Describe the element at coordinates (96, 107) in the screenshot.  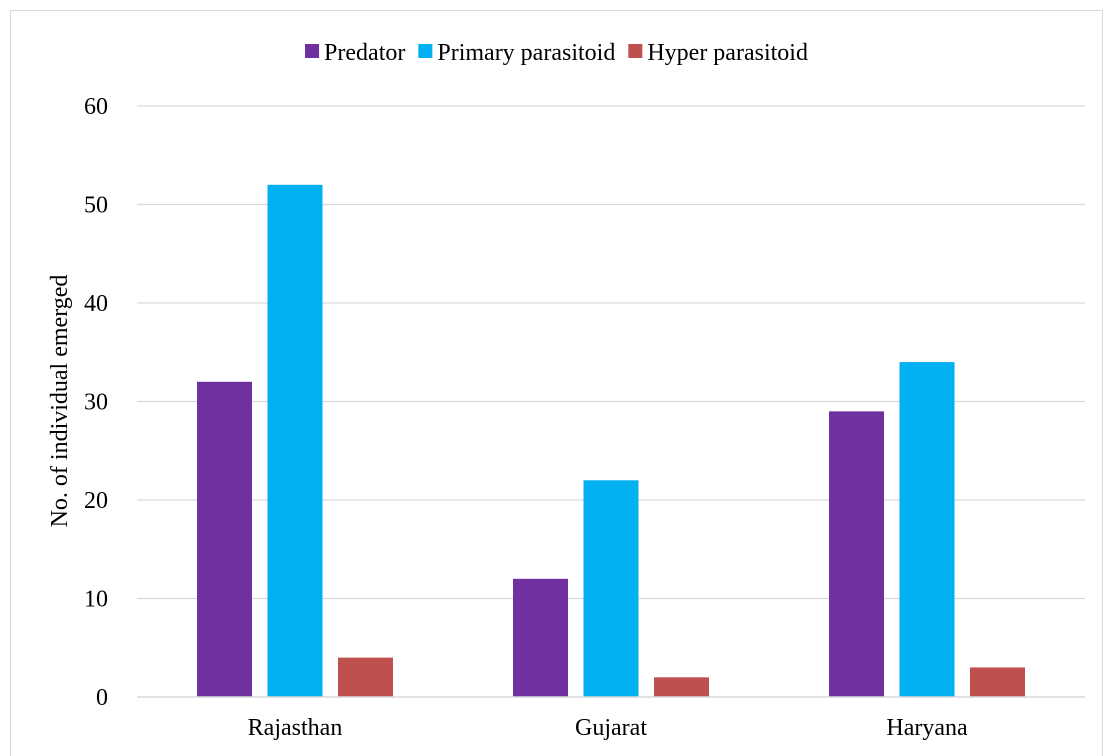
I see `y-tick-label: 60` at that location.